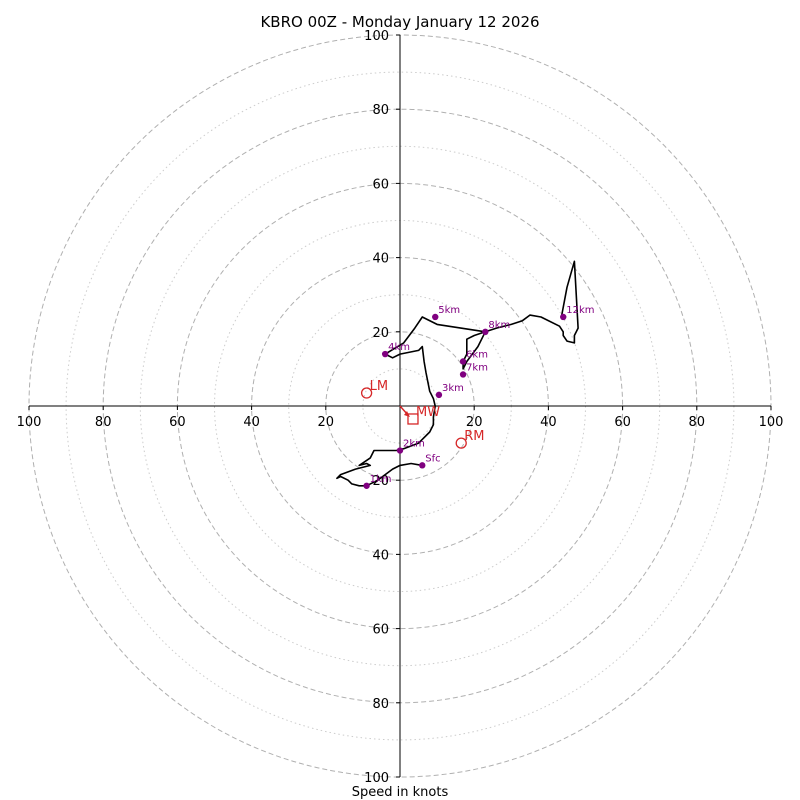 The image size is (800, 800). What do you see at coordinates (449, 310) in the screenshot?
I see `height-marker-label: 5km` at bounding box center [449, 310].